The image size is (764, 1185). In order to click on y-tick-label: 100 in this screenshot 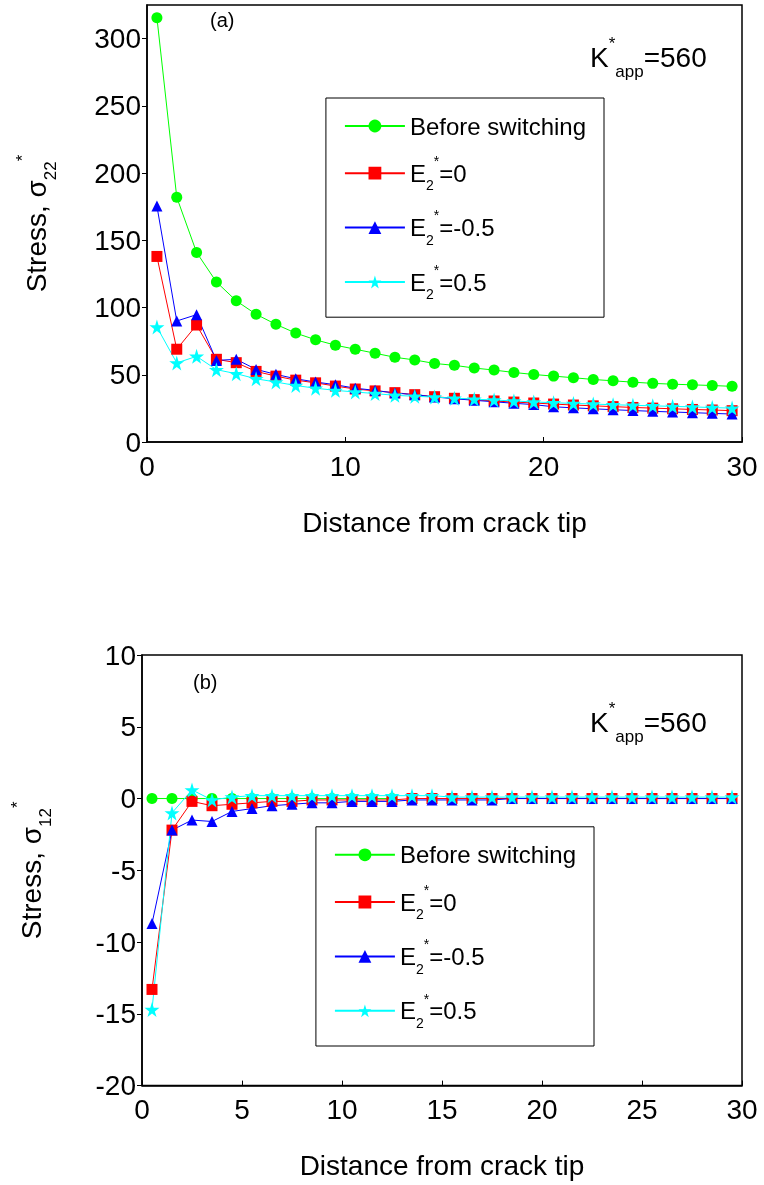, I will do `click(117, 308)`.